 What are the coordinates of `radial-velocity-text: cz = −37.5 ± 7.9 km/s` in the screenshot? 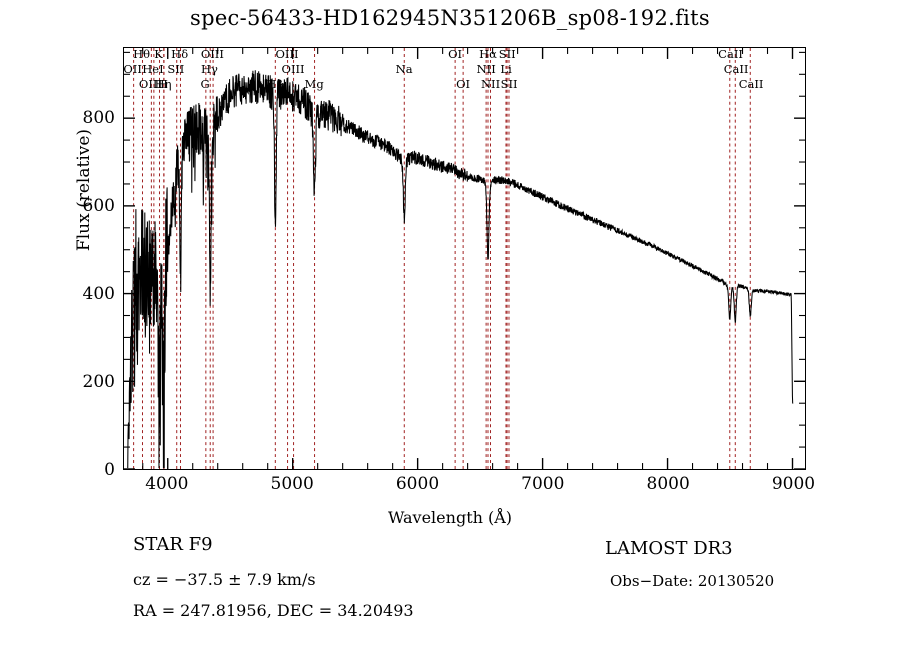 It's located at (224, 579).